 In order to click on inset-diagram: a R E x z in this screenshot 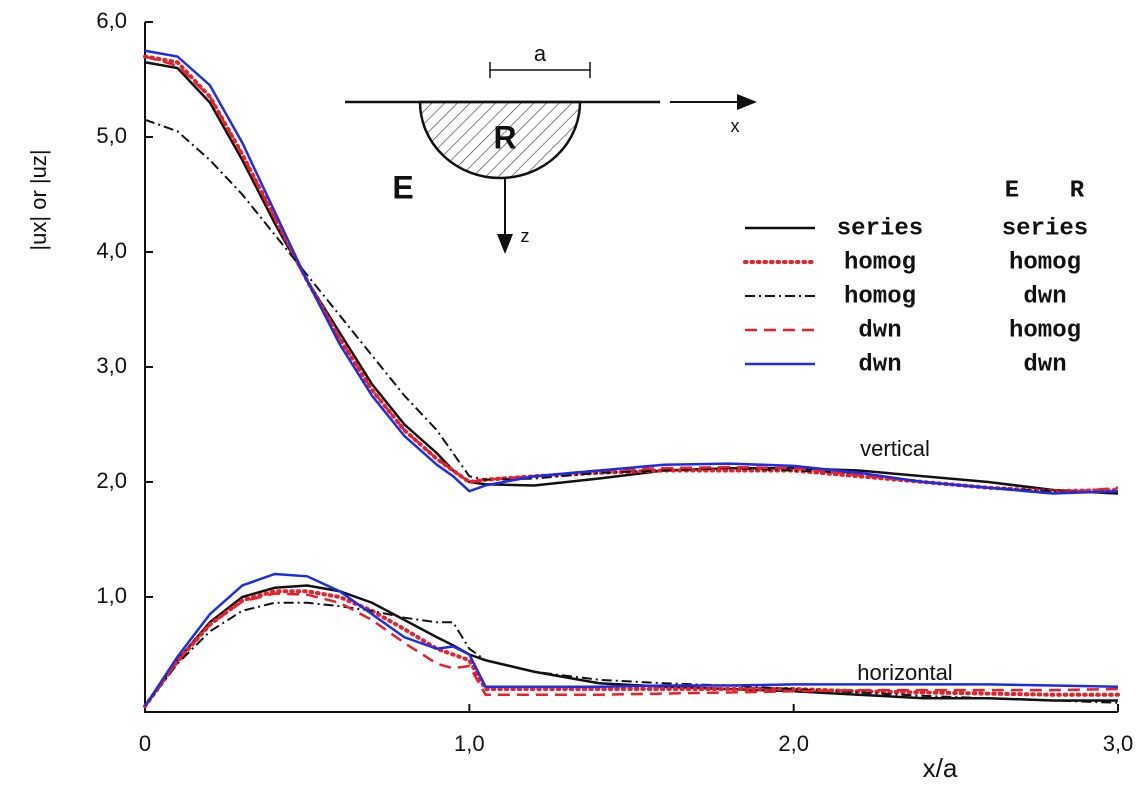, I will do `click(551, 147)`.